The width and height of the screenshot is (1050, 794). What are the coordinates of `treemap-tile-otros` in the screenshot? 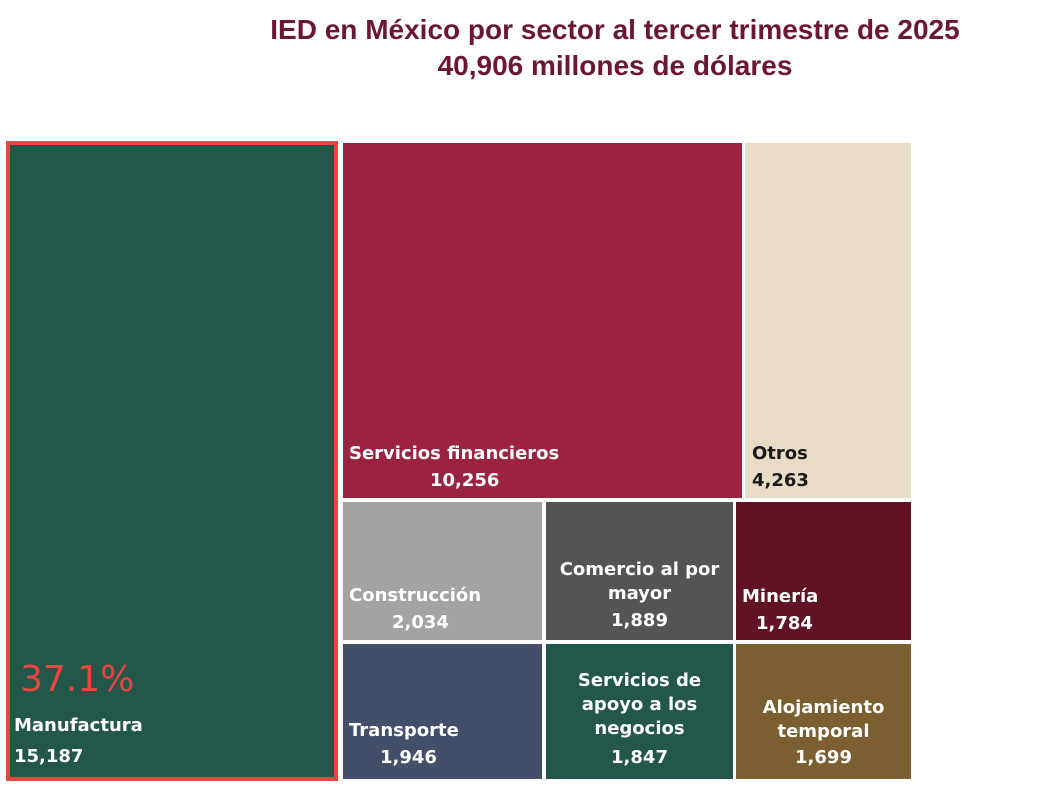 It's located at (828, 320).